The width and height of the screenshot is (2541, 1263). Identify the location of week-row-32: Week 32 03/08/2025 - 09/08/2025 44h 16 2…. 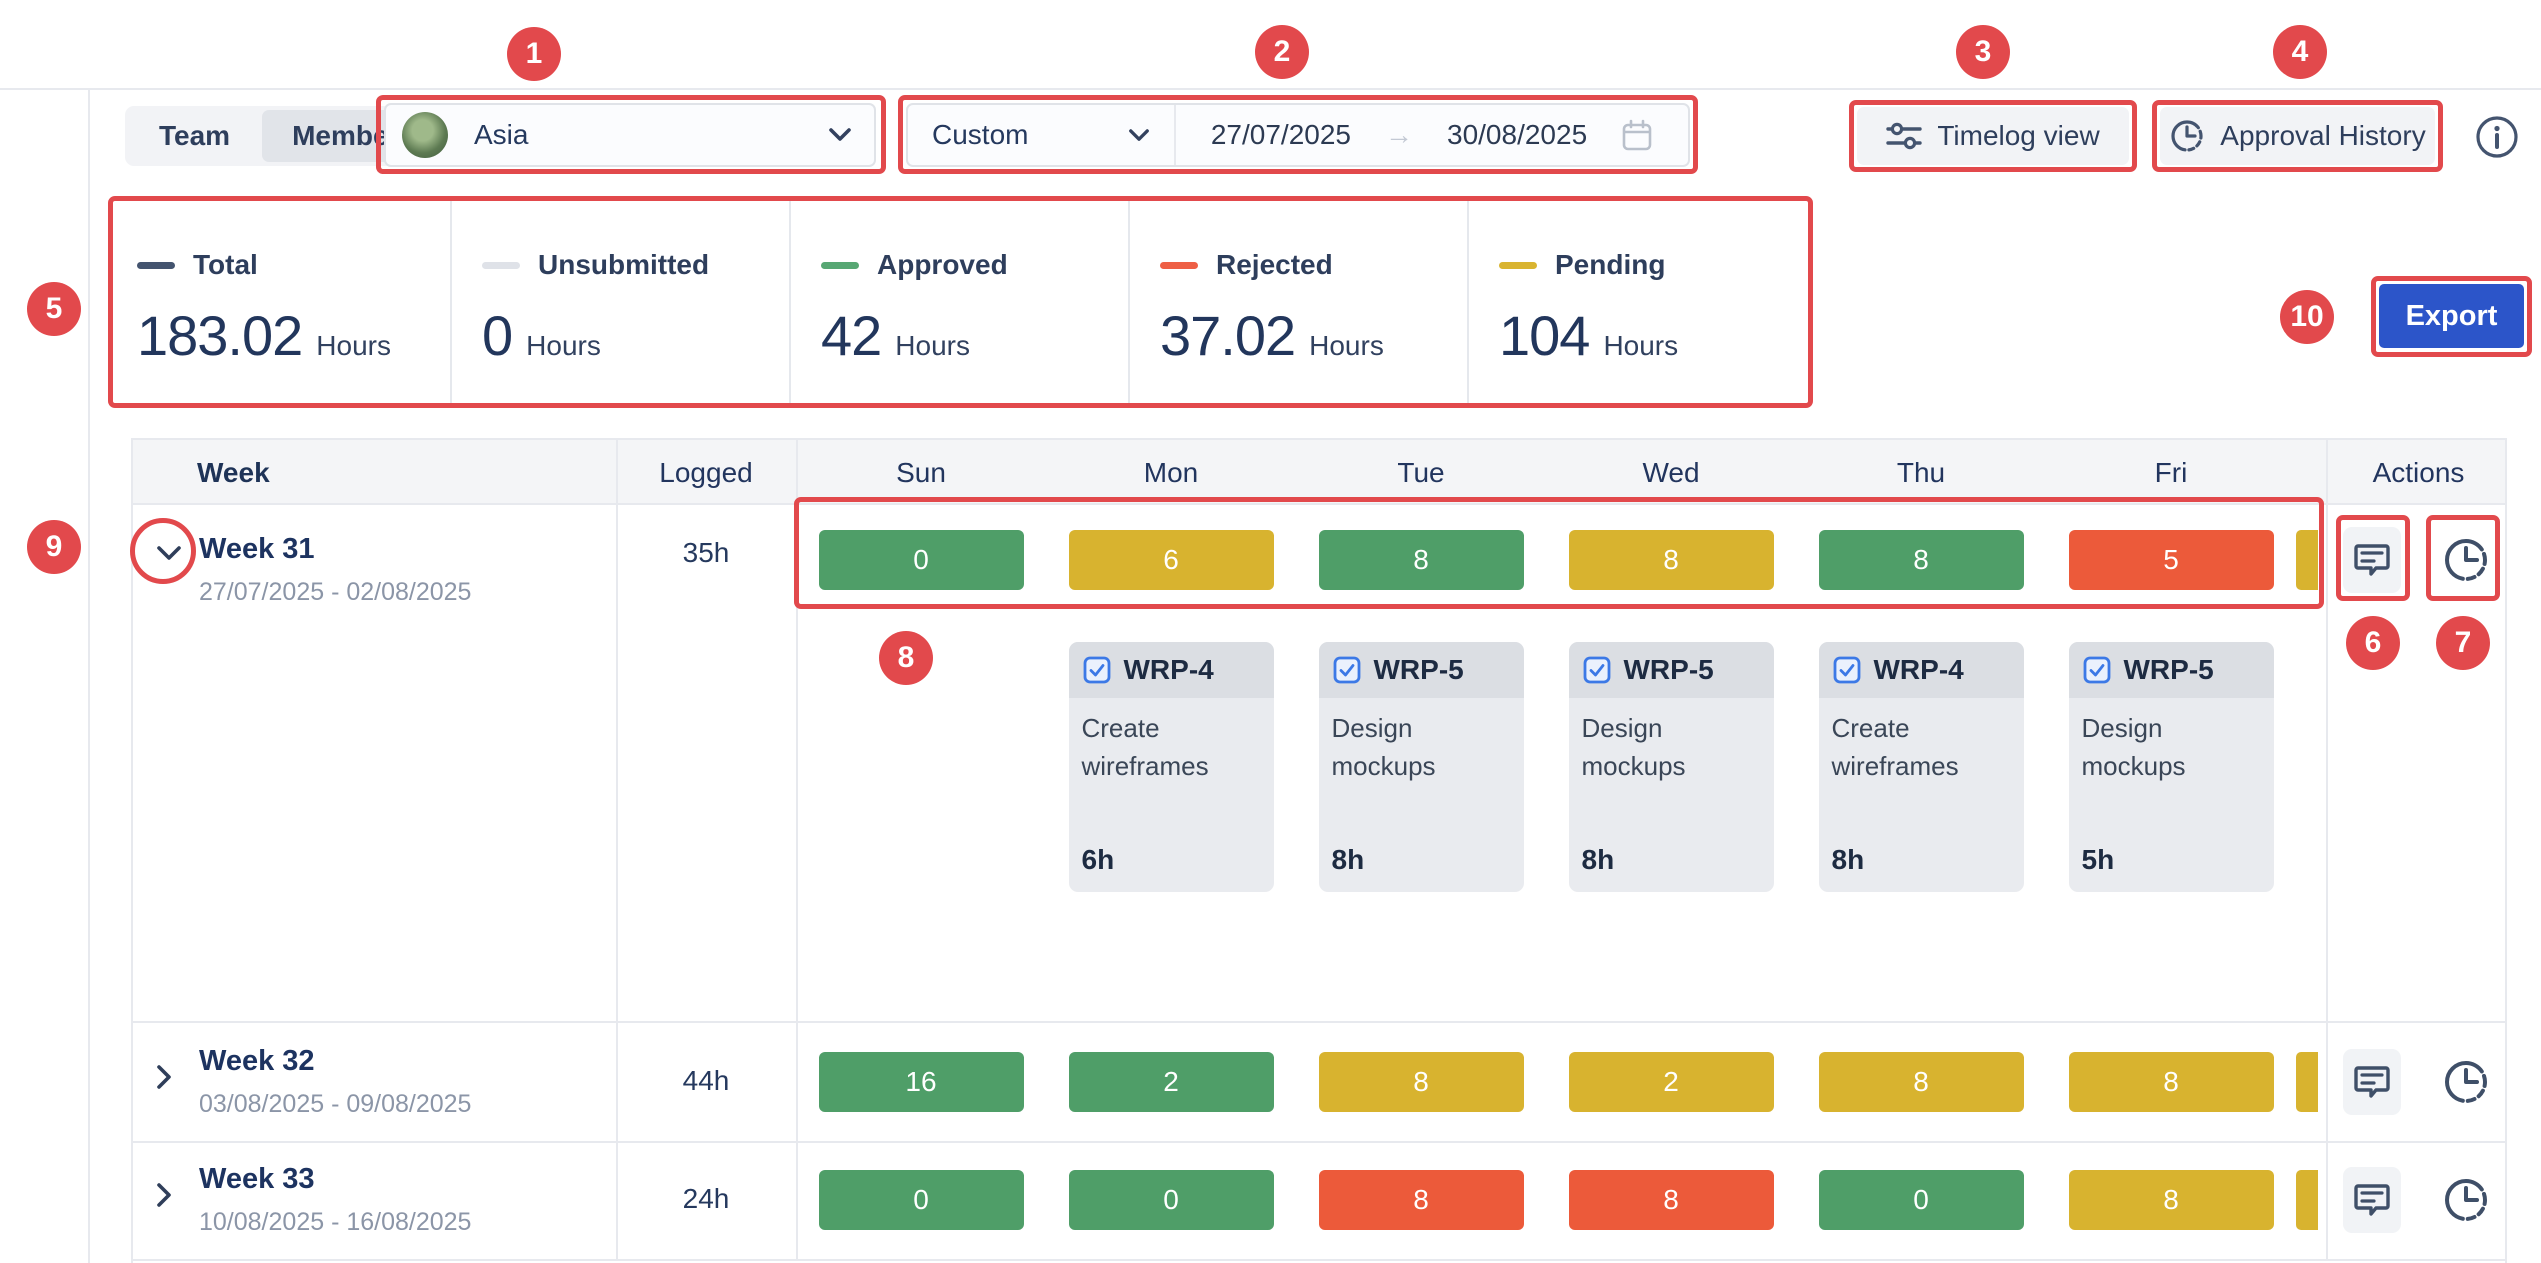
(1319, 1083).